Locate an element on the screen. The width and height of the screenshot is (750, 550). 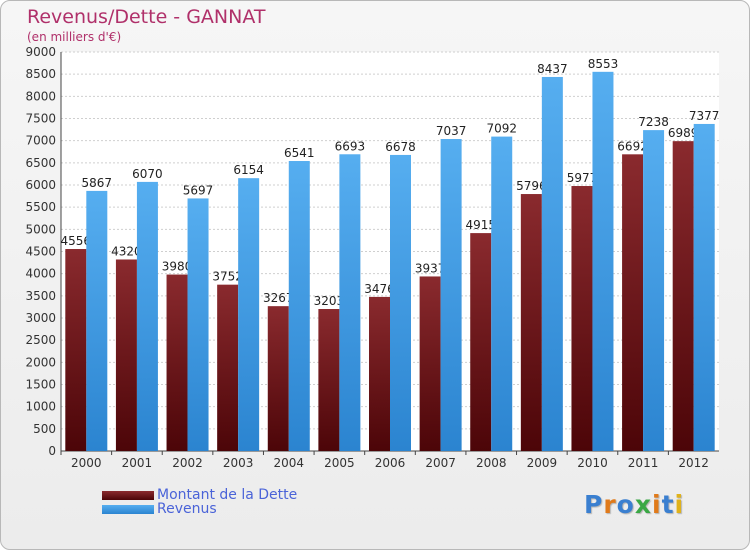
data-label-revenus: 6693 is located at coordinates (350, 146).